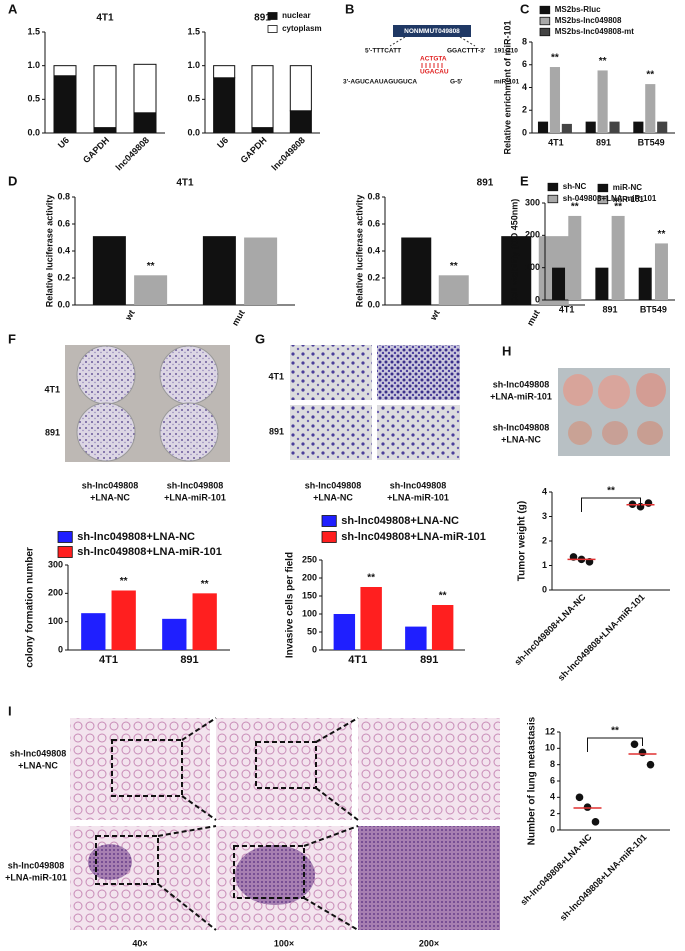 Image resolution: width=685 pixels, height=951 pixels. What do you see at coordinates (189, 660) in the screenshot?
I see `x-tick-label: 891` at bounding box center [189, 660].